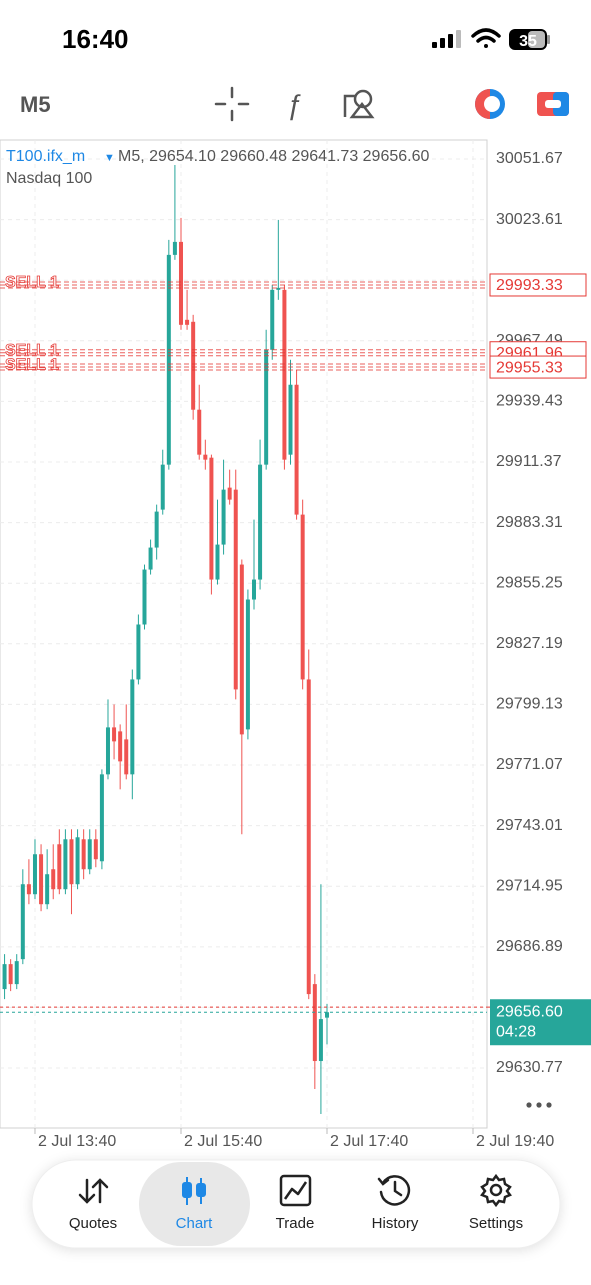  I want to click on nav-active-highlight, so click(194, 1204).